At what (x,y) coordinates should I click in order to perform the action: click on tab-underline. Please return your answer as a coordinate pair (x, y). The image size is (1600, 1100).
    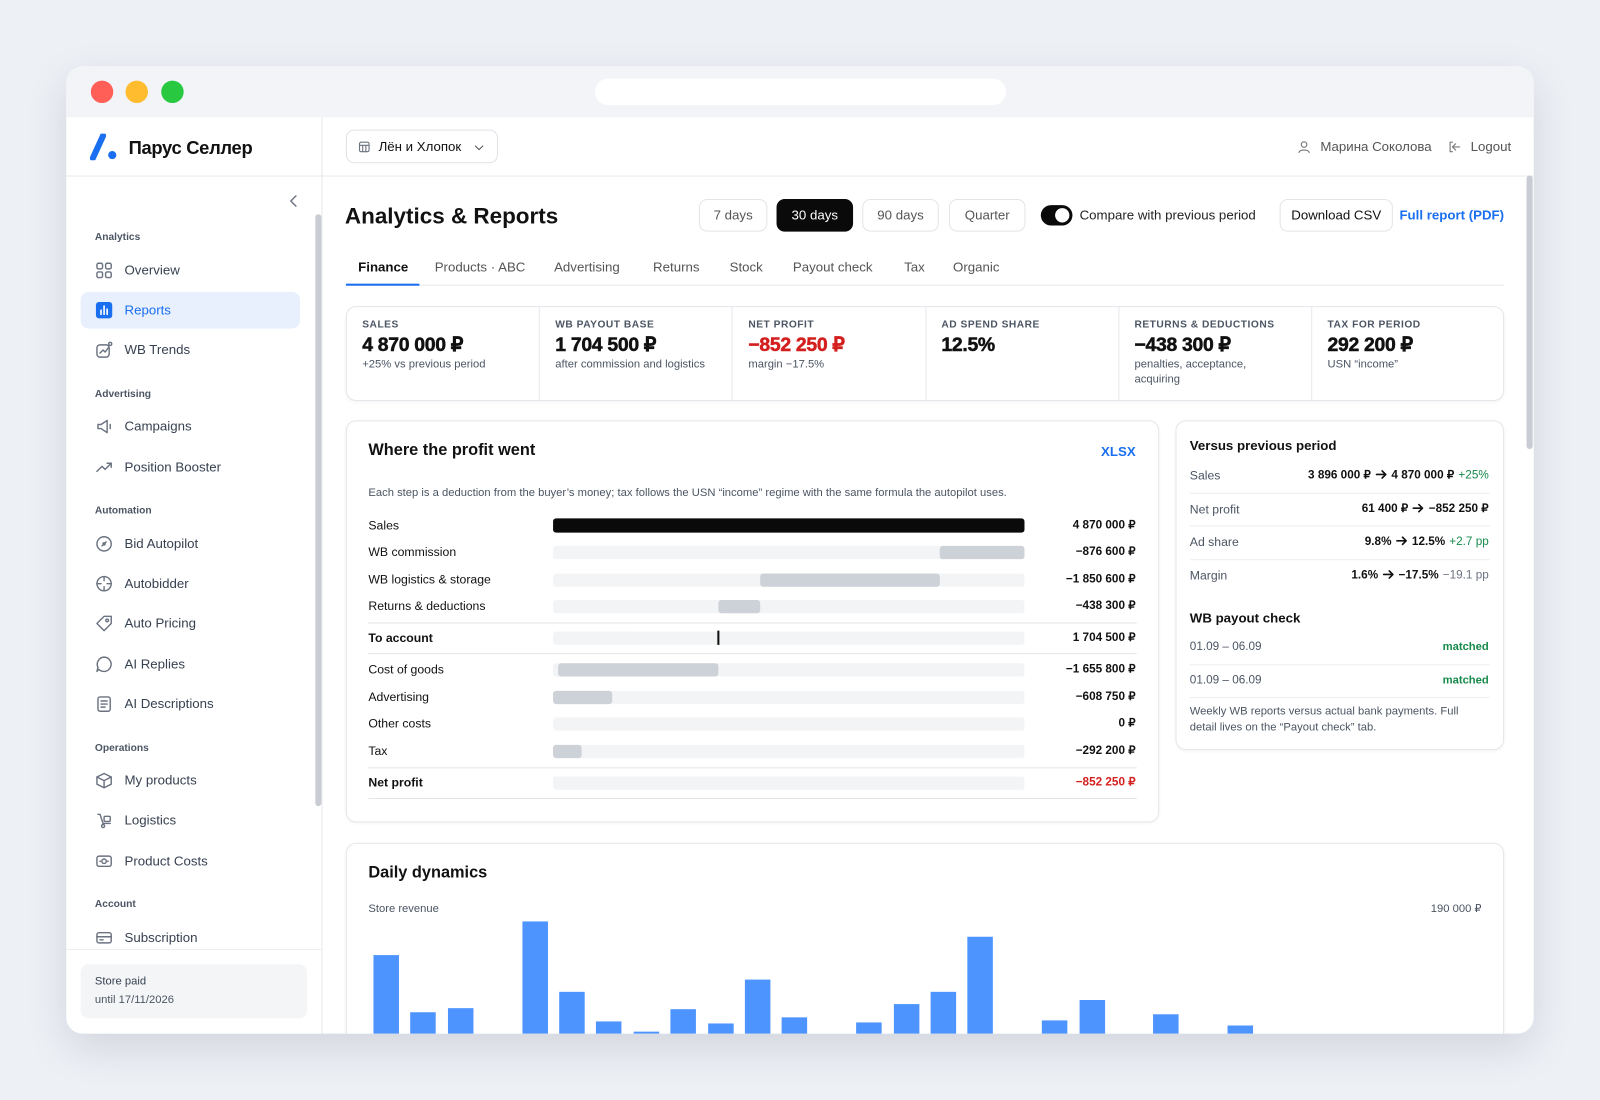
    Looking at the image, I should click on (382, 284).